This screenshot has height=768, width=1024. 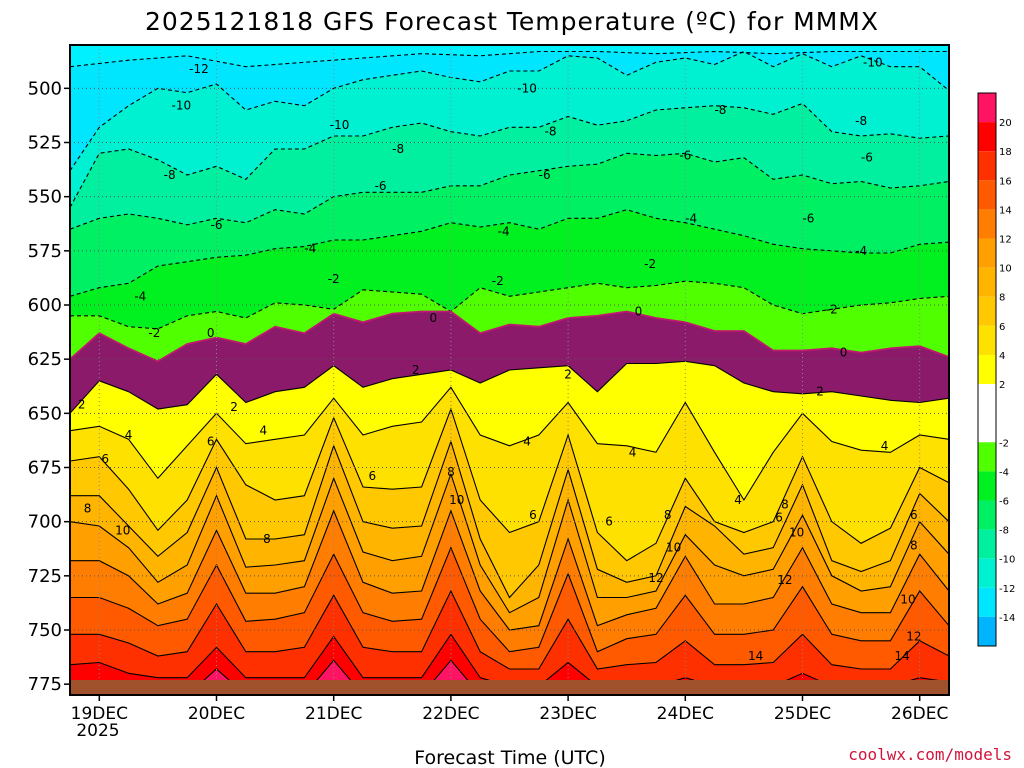 What do you see at coordinates (1004, 501) in the screenshot?
I see `colorbar-tick-label: -6` at bounding box center [1004, 501].